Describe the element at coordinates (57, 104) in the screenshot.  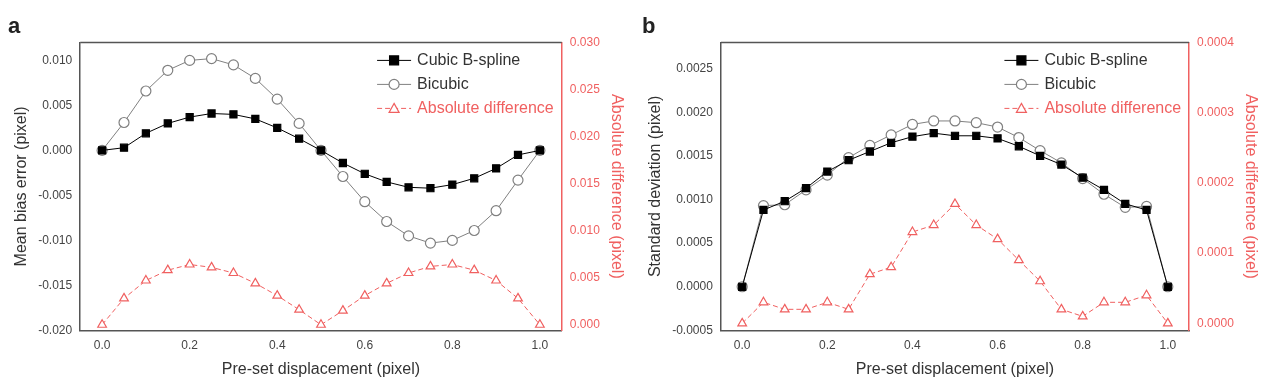
I see `y-tick-label: 0.005` at that location.